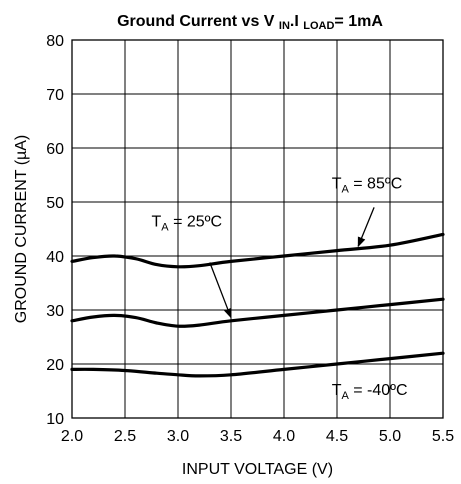  I want to click on y-tick-label: 30, so click(55, 311).